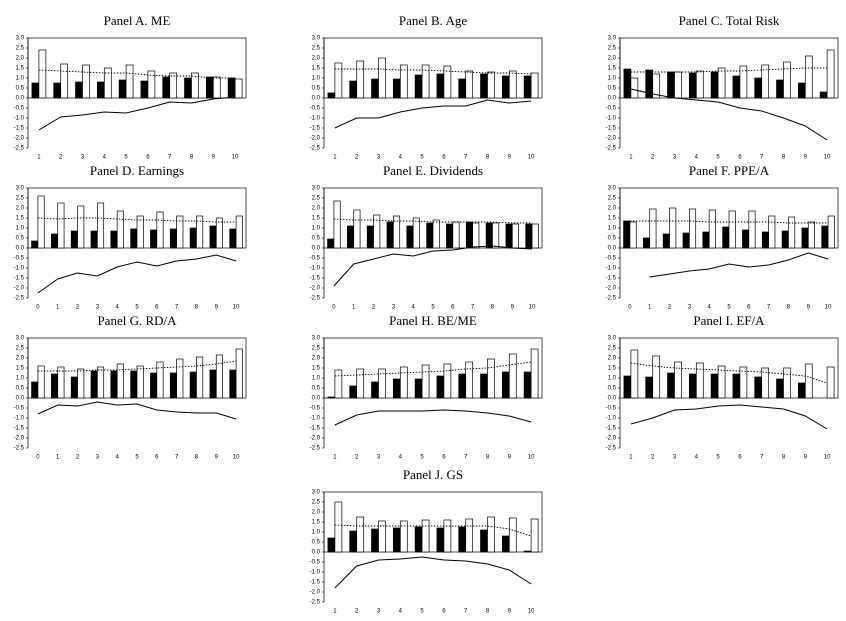 The height and width of the screenshot is (621, 846). I want to click on x-tick-label: 9, so click(510, 612).